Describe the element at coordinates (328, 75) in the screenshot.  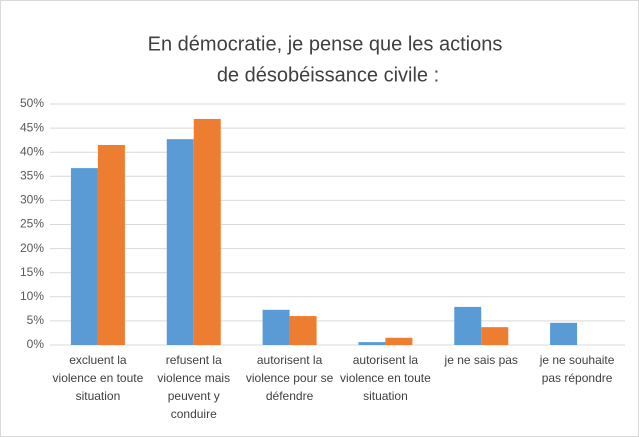
I see `chart-title: de désobéissance civile :` at that location.